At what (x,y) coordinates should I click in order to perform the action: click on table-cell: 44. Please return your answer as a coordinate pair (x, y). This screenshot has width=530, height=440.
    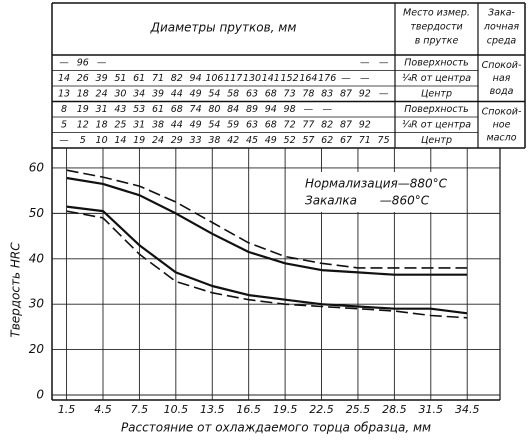
    Looking at the image, I should click on (177, 124).